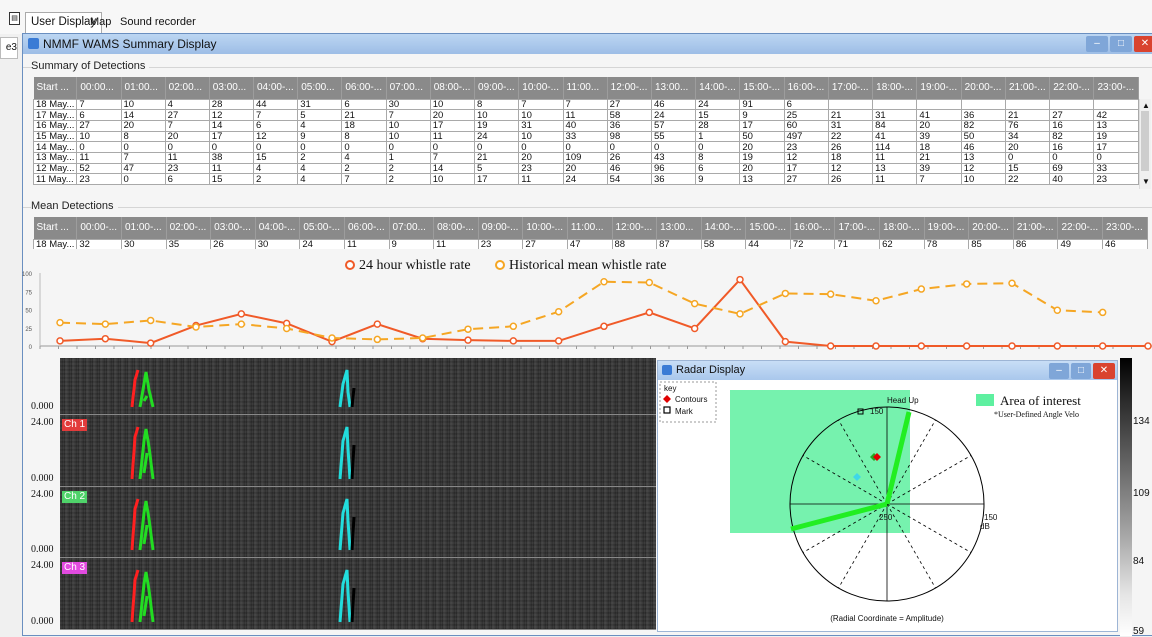 The image size is (1152, 637). Describe the element at coordinates (187, 115) in the screenshot. I see `table-cell: 27` at that location.